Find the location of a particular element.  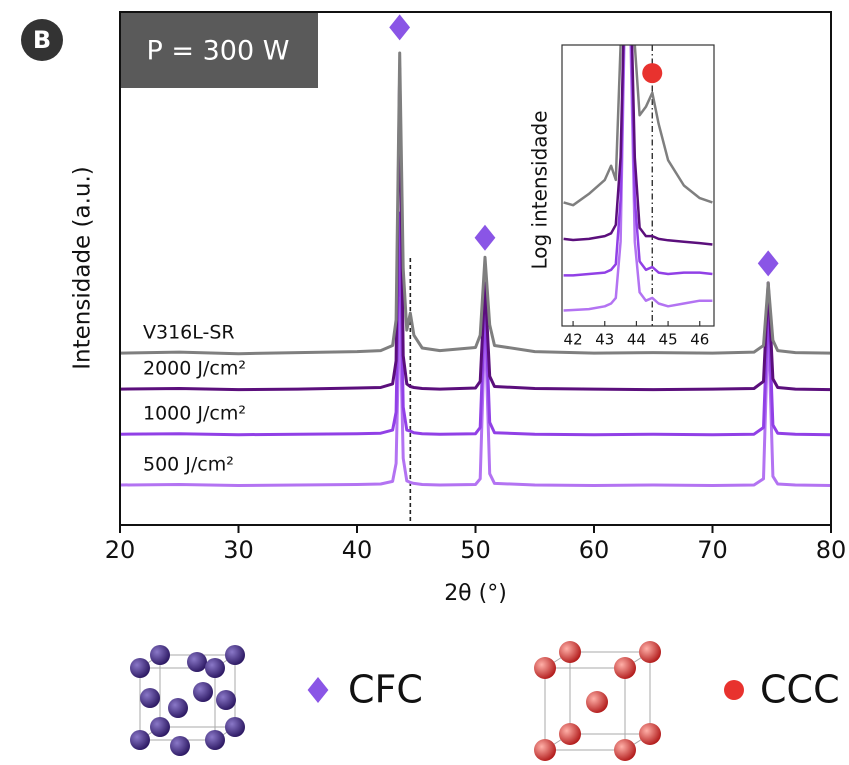

fcc-structure-icon is located at coordinates (187, 700).